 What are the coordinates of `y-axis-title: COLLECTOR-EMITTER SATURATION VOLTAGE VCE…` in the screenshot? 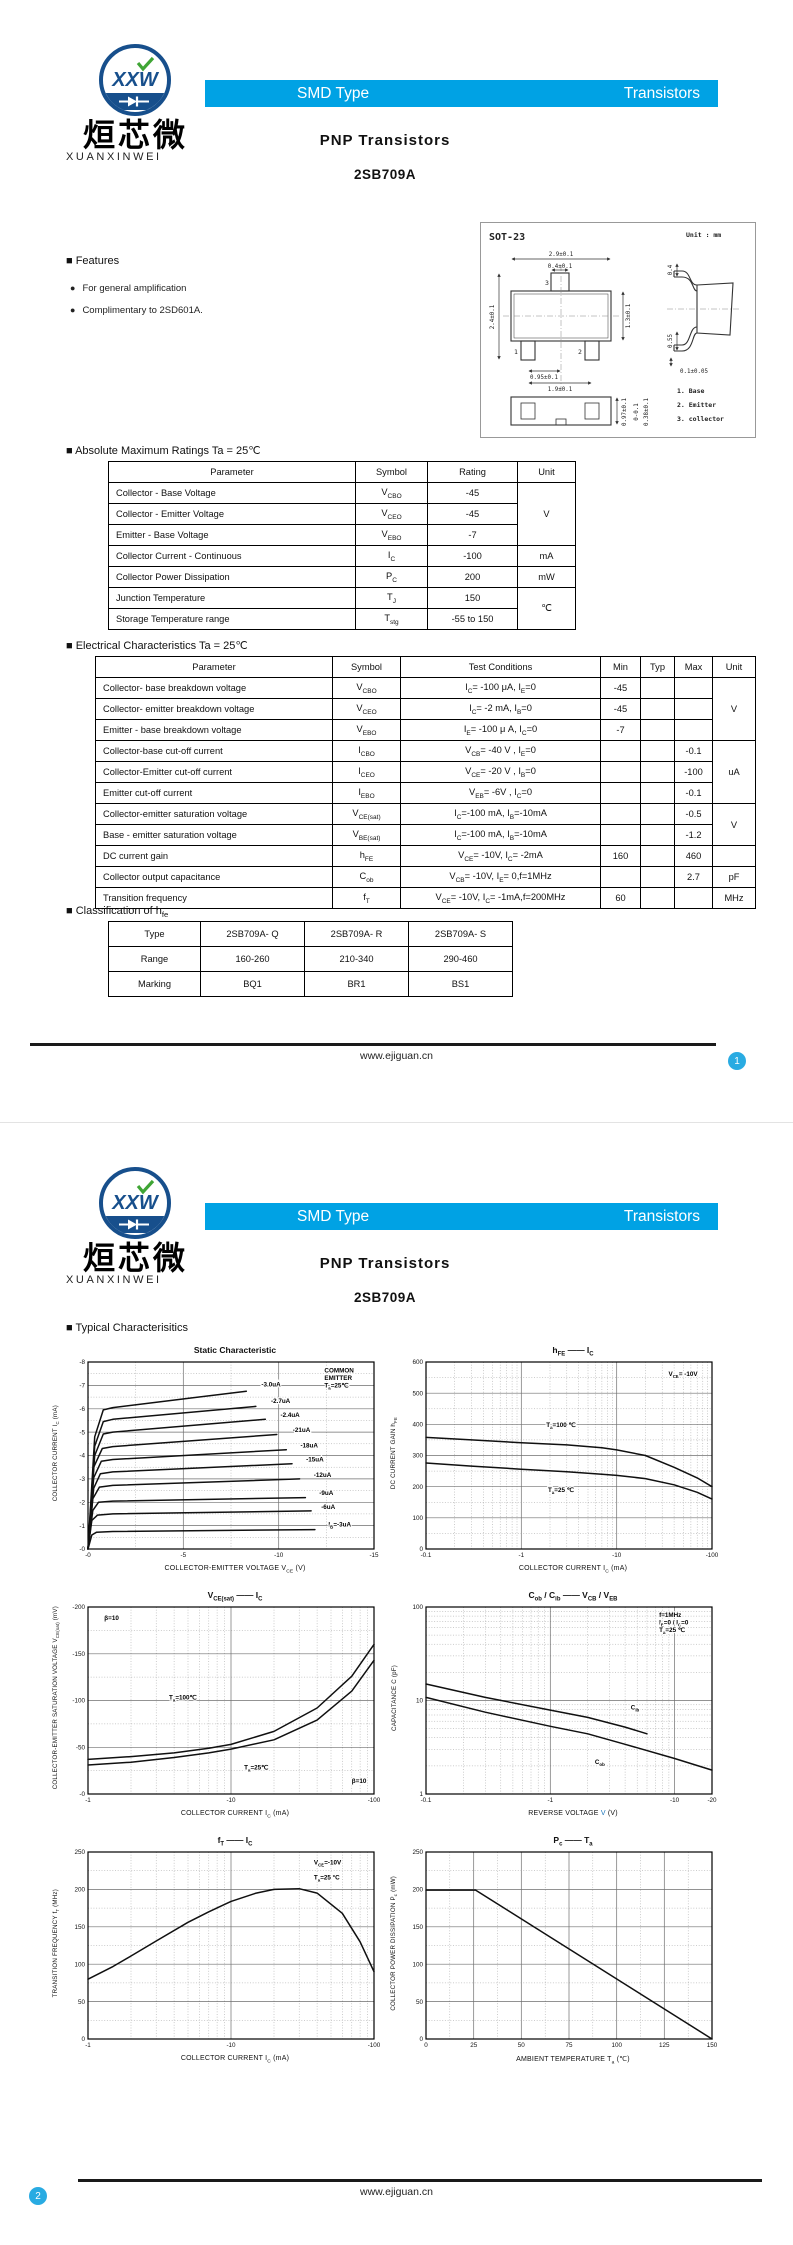 It's located at (56, 1698).